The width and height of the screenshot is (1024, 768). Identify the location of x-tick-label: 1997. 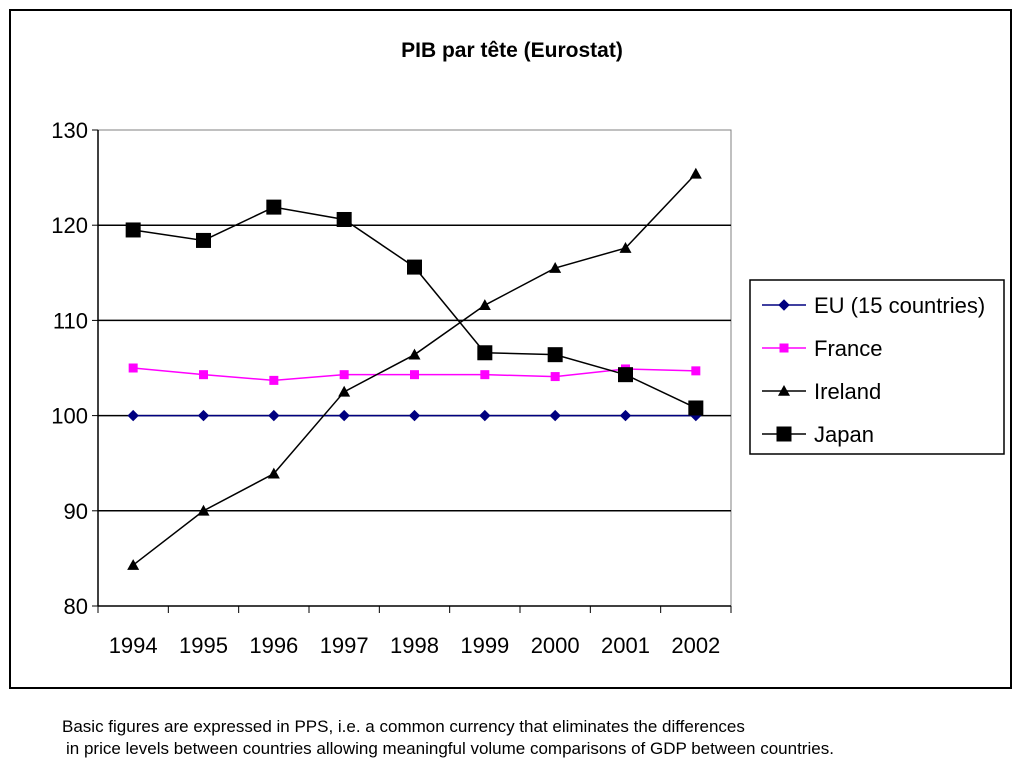
(344, 645).